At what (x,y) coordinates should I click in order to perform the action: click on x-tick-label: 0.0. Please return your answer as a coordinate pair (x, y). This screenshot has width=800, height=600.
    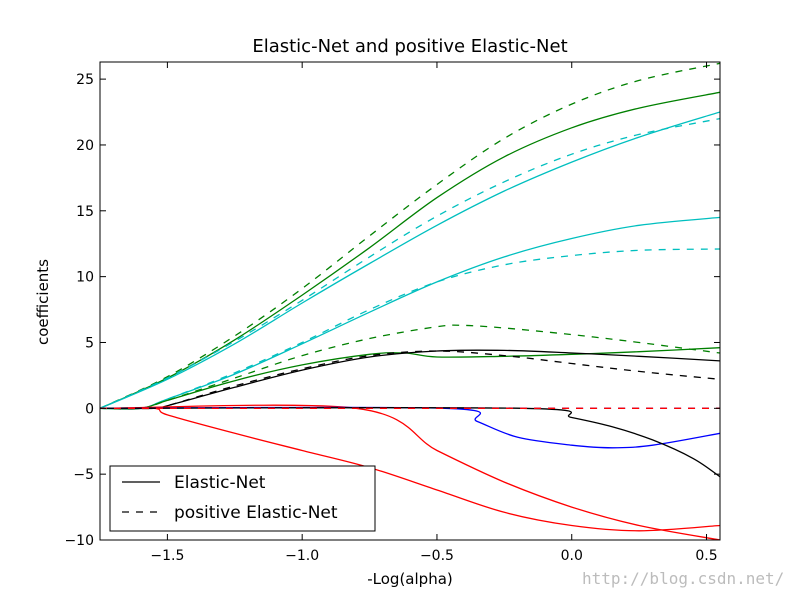
    Looking at the image, I should click on (572, 556).